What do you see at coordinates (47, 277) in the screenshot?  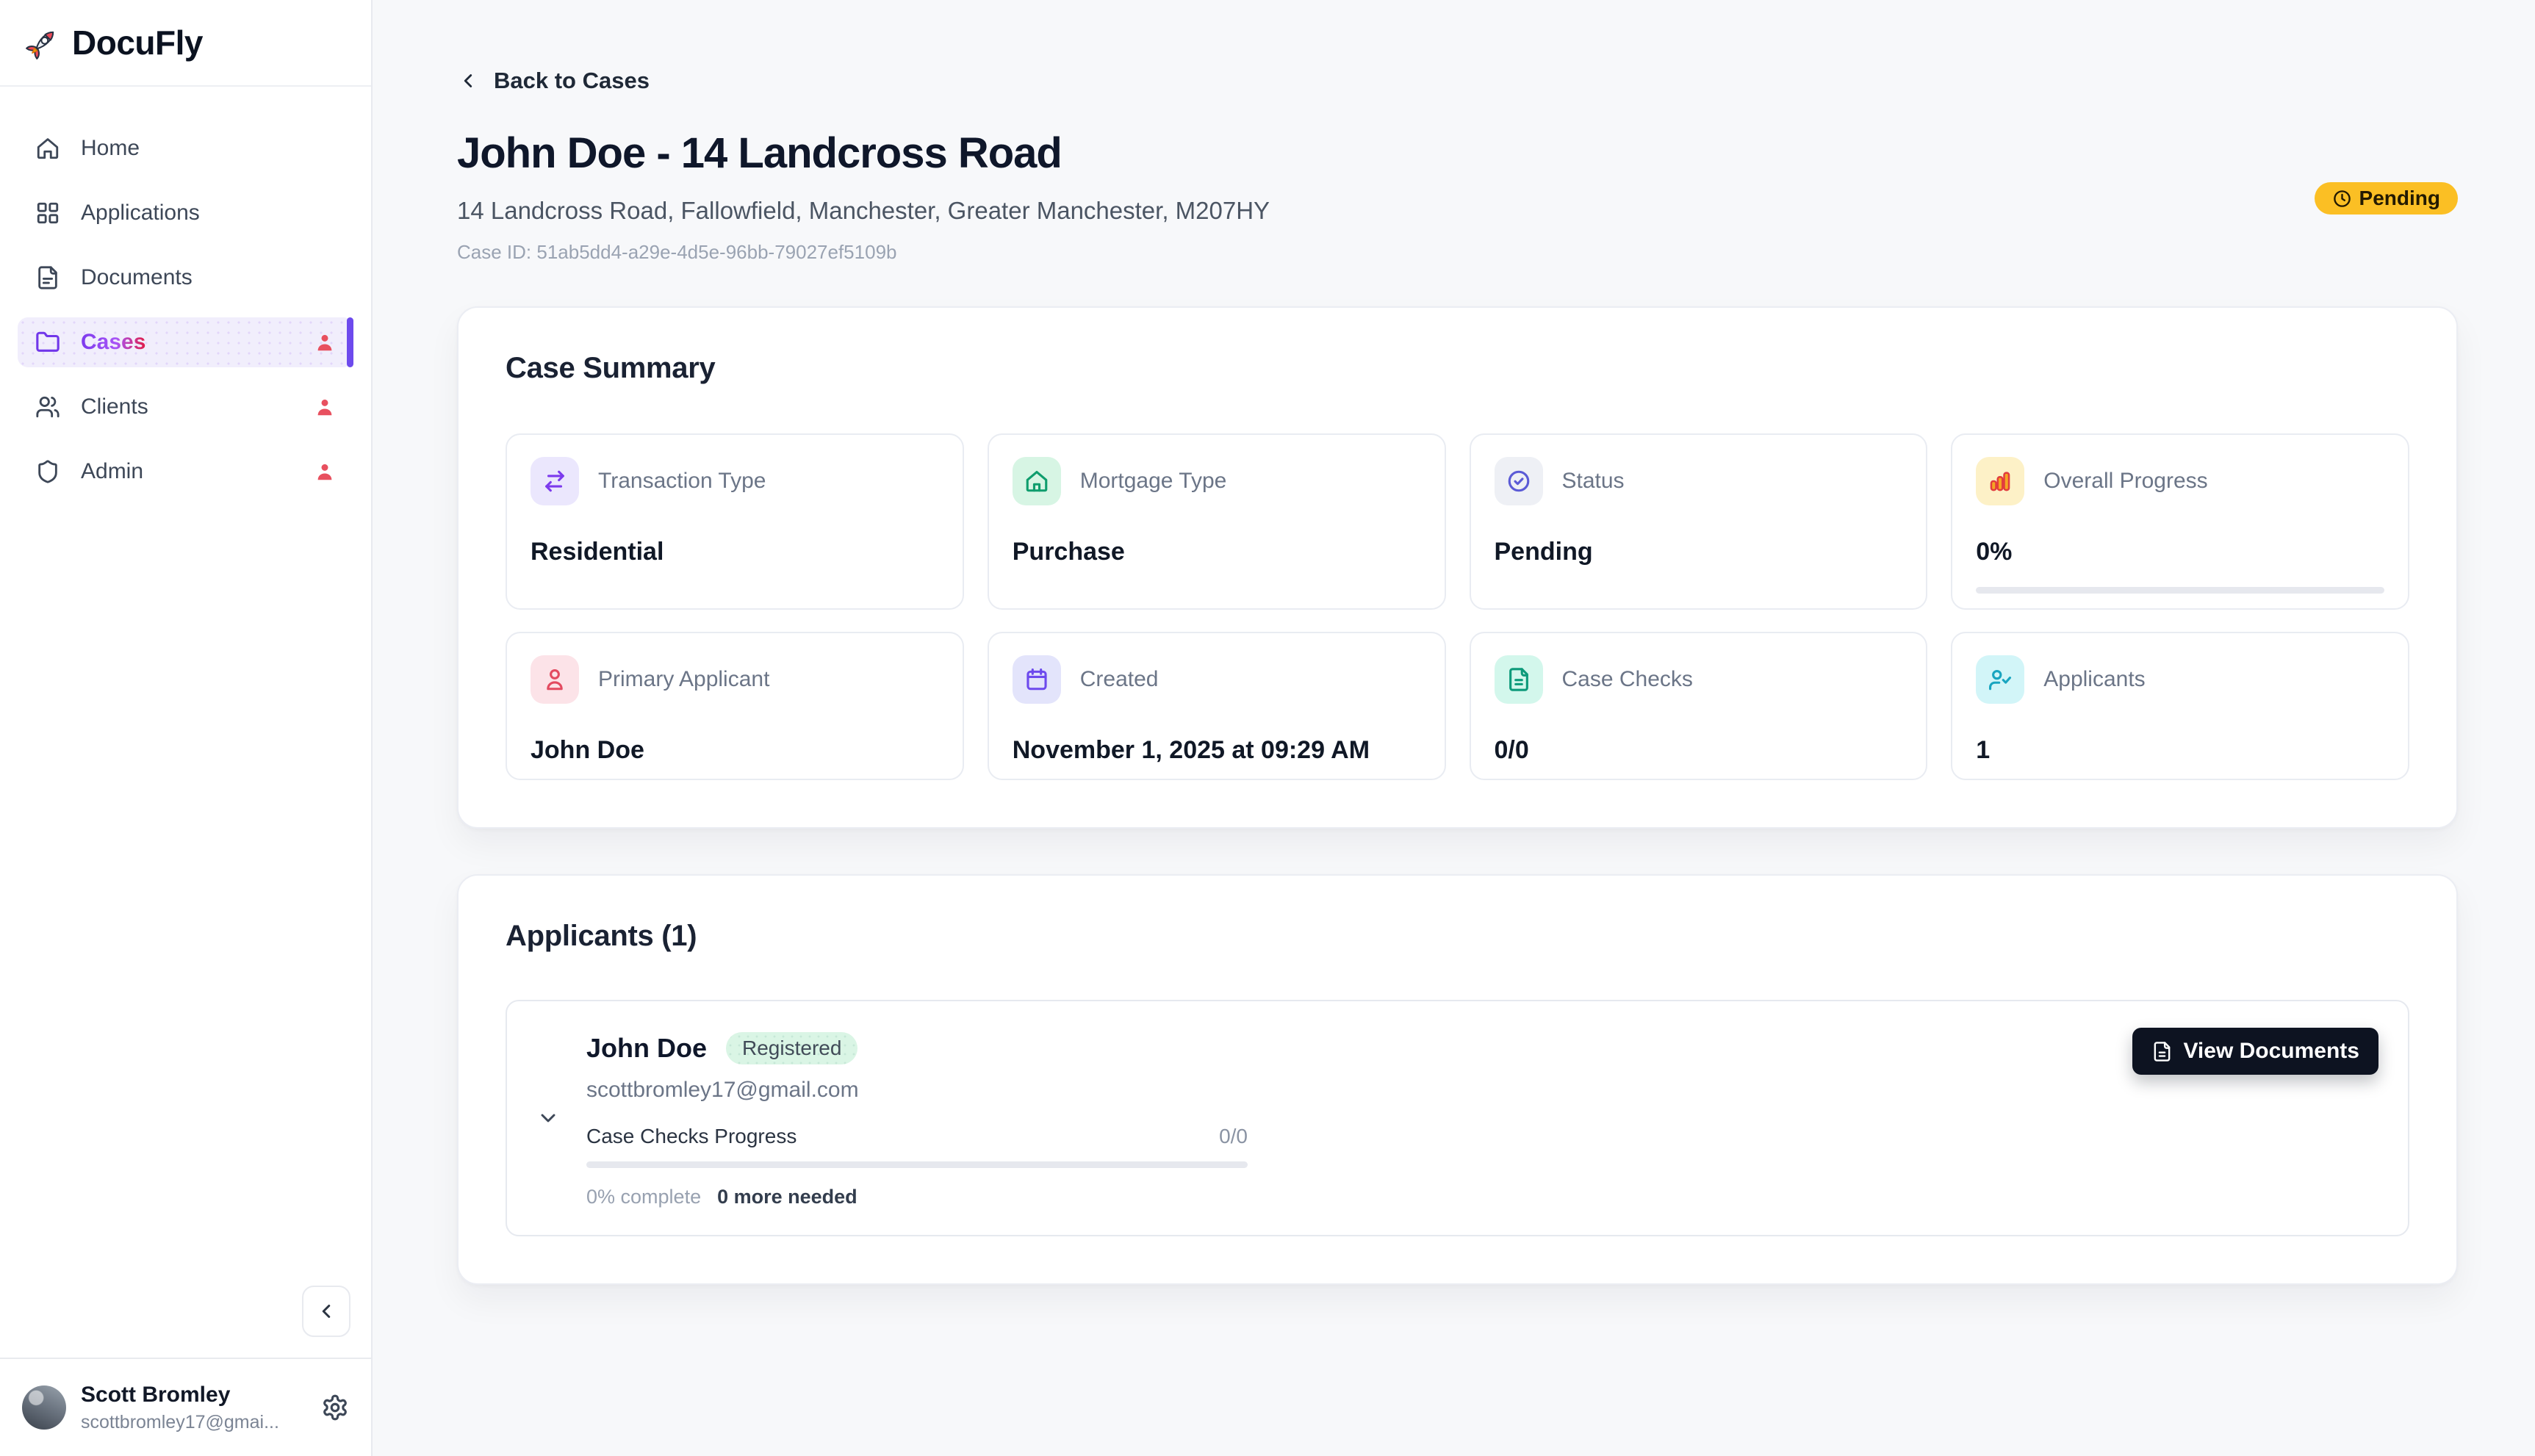 I see `document-icon` at bounding box center [47, 277].